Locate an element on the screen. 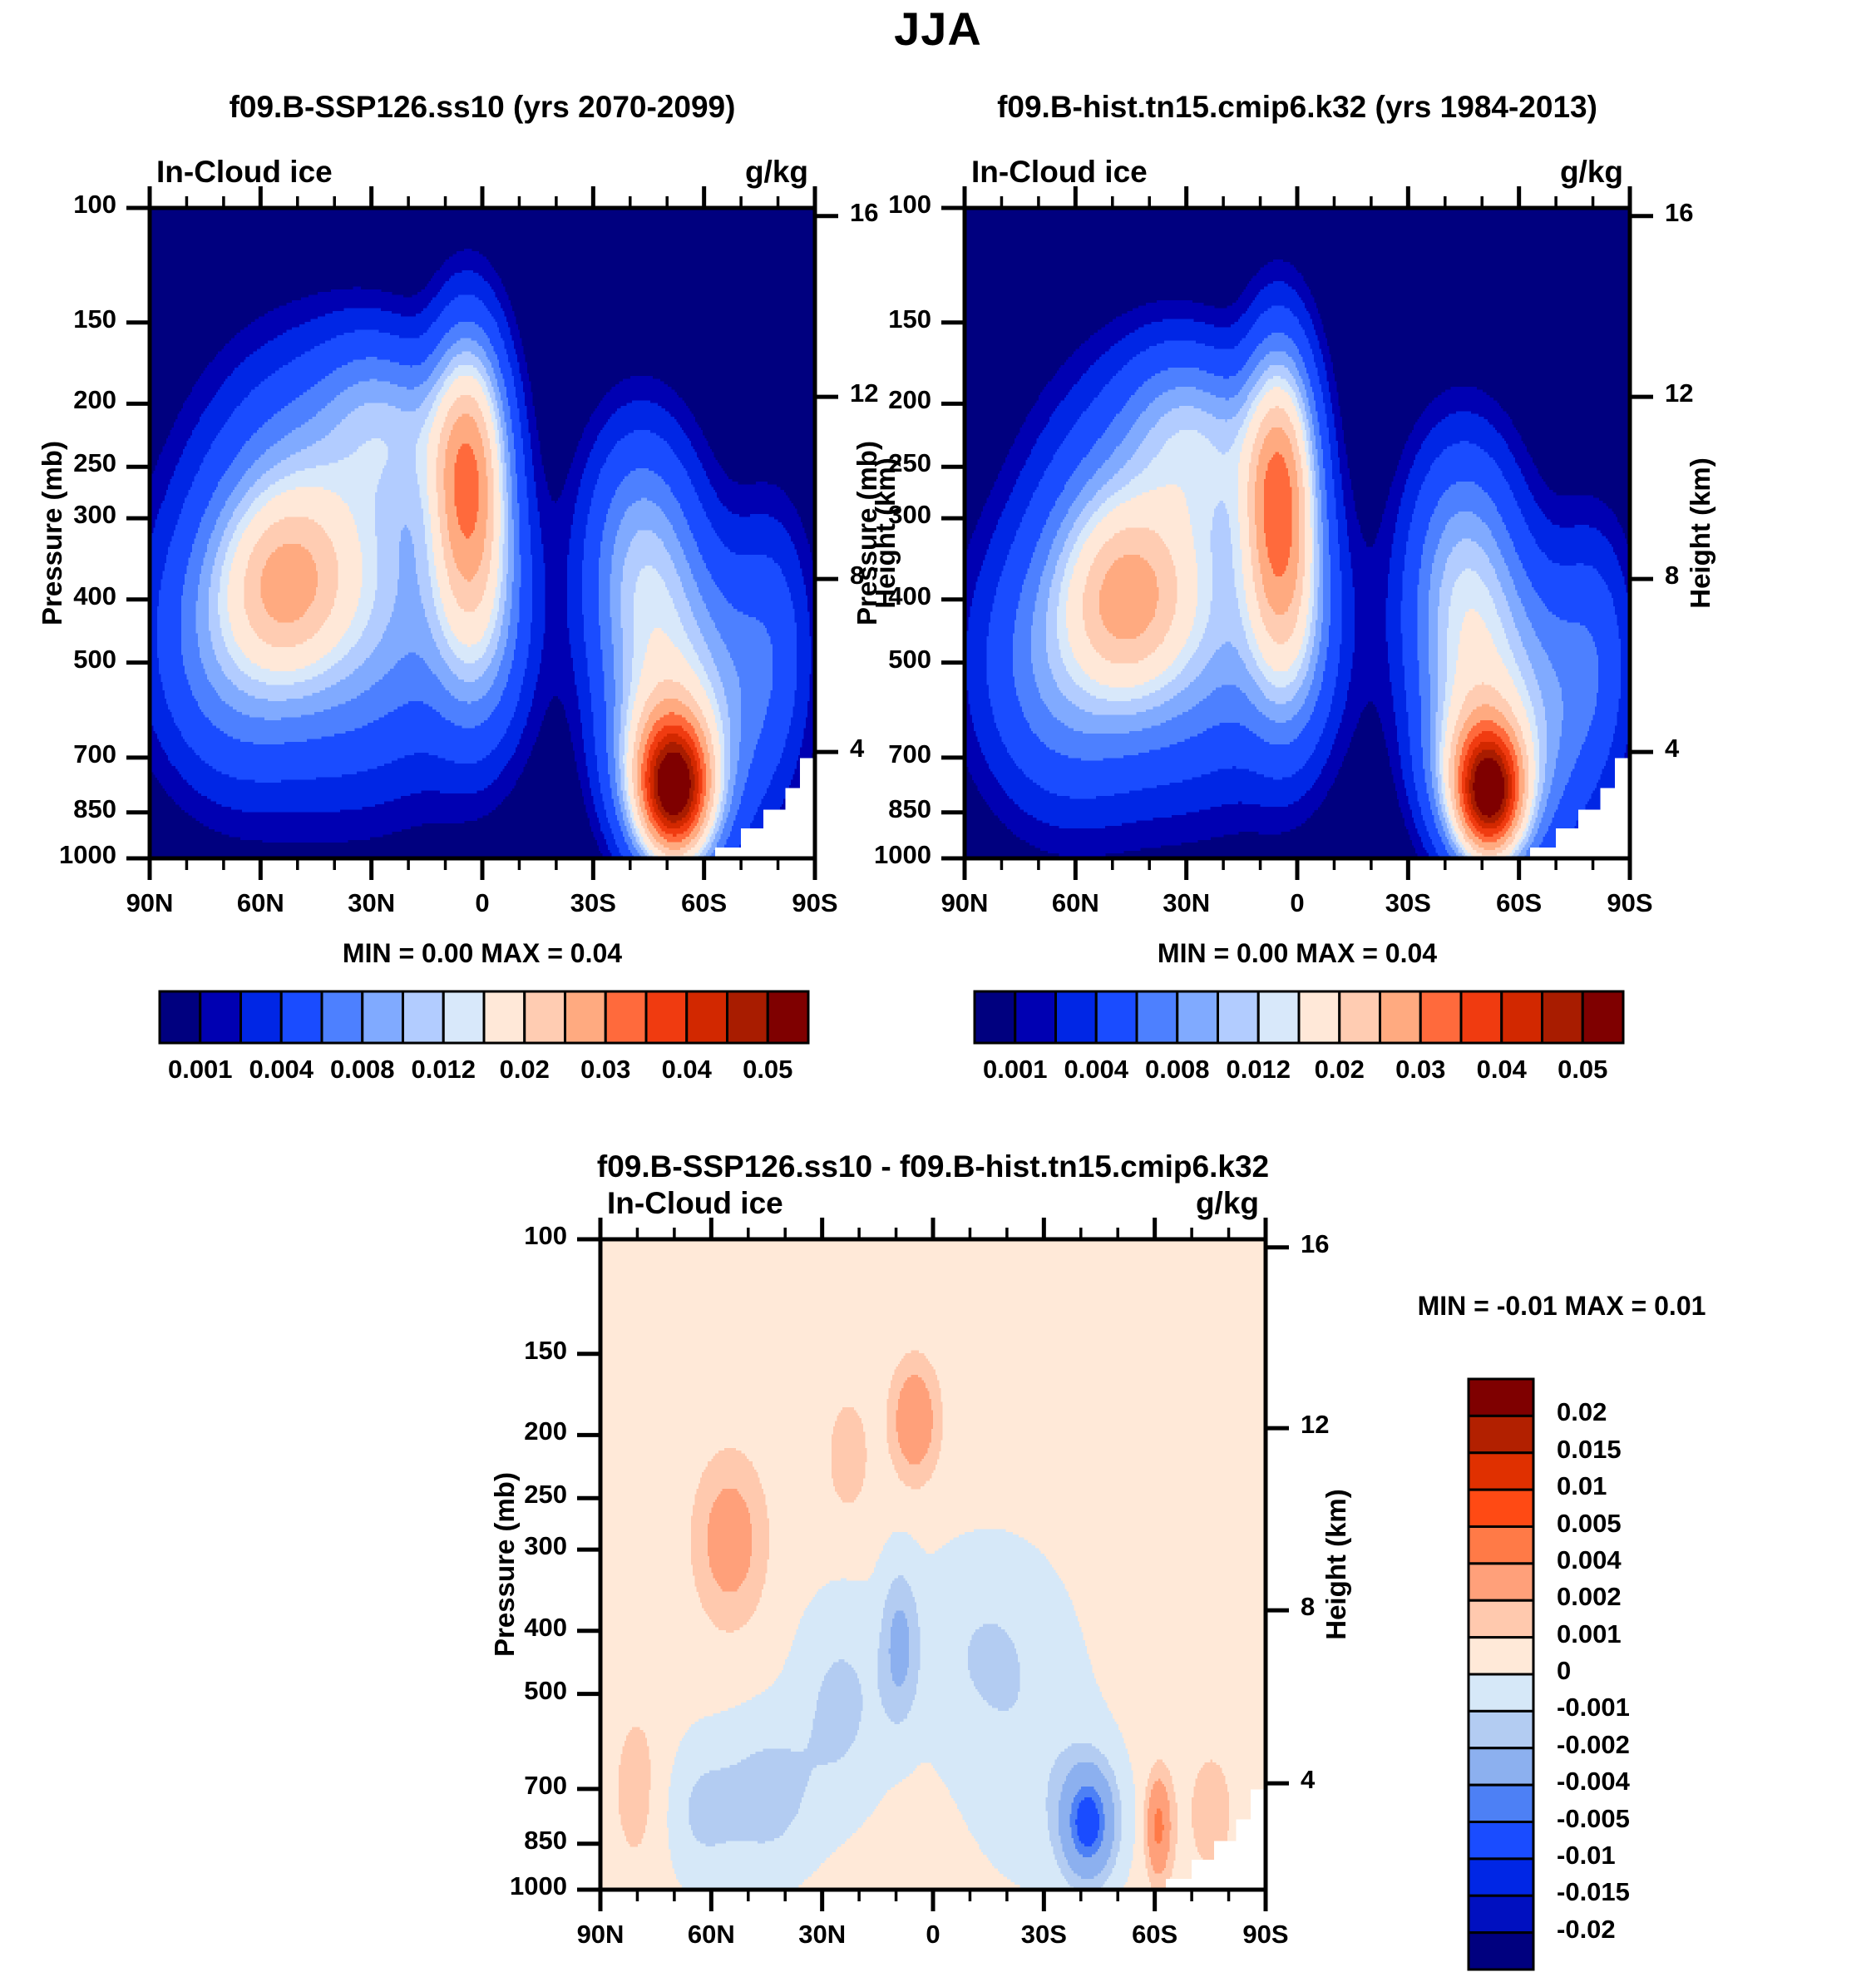 This screenshot has height=1982, width=1876. panel-case-units-label: g/kg is located at coordinates (776, 172).